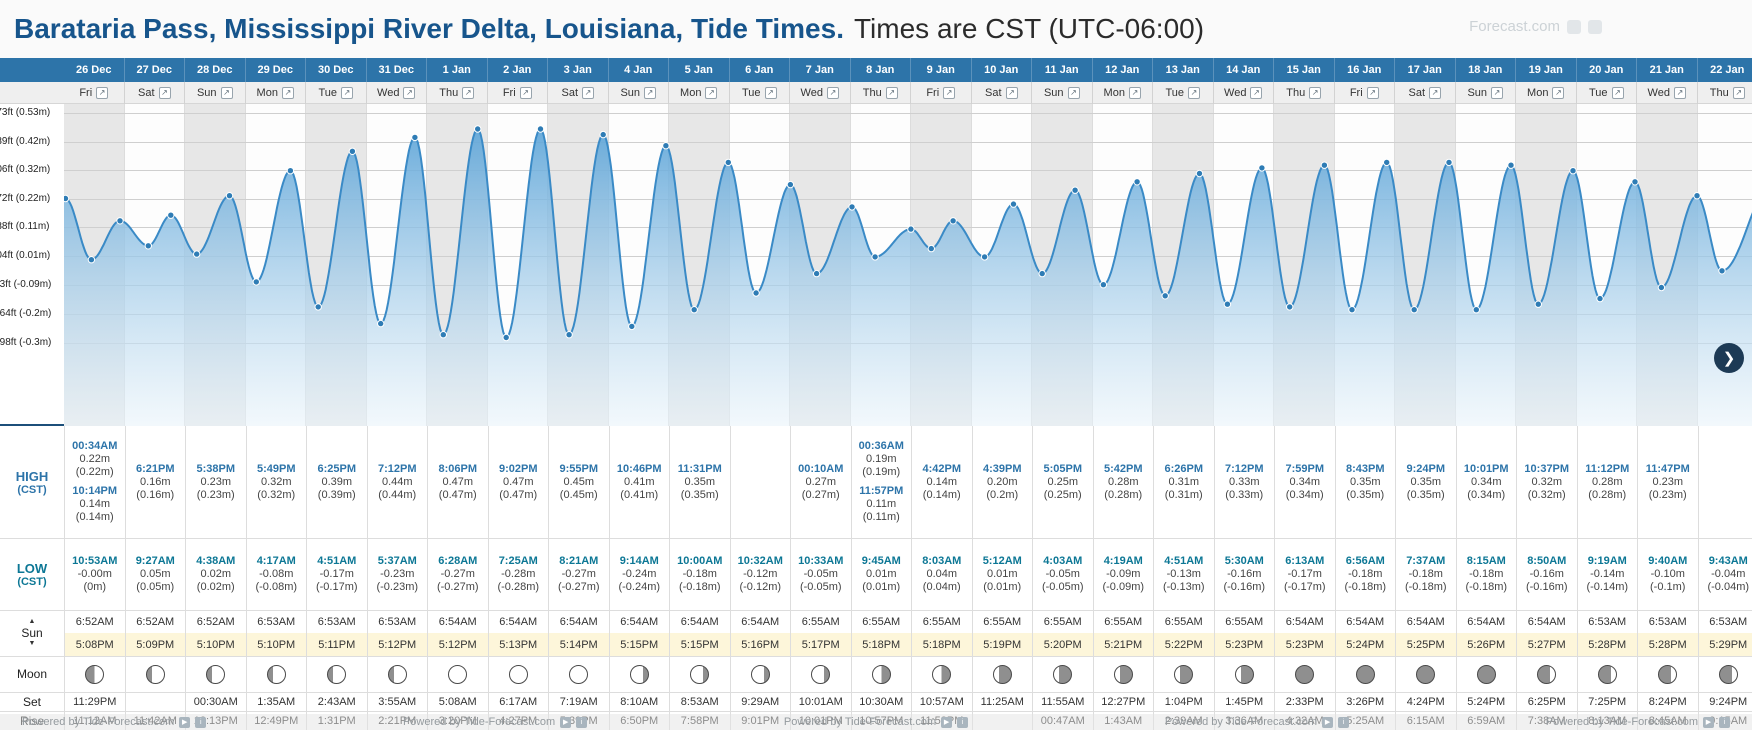 The height and width of the screenshot is (730, 1752). I want to click on day-header-15: Sat ↗, so click(1002, 93).